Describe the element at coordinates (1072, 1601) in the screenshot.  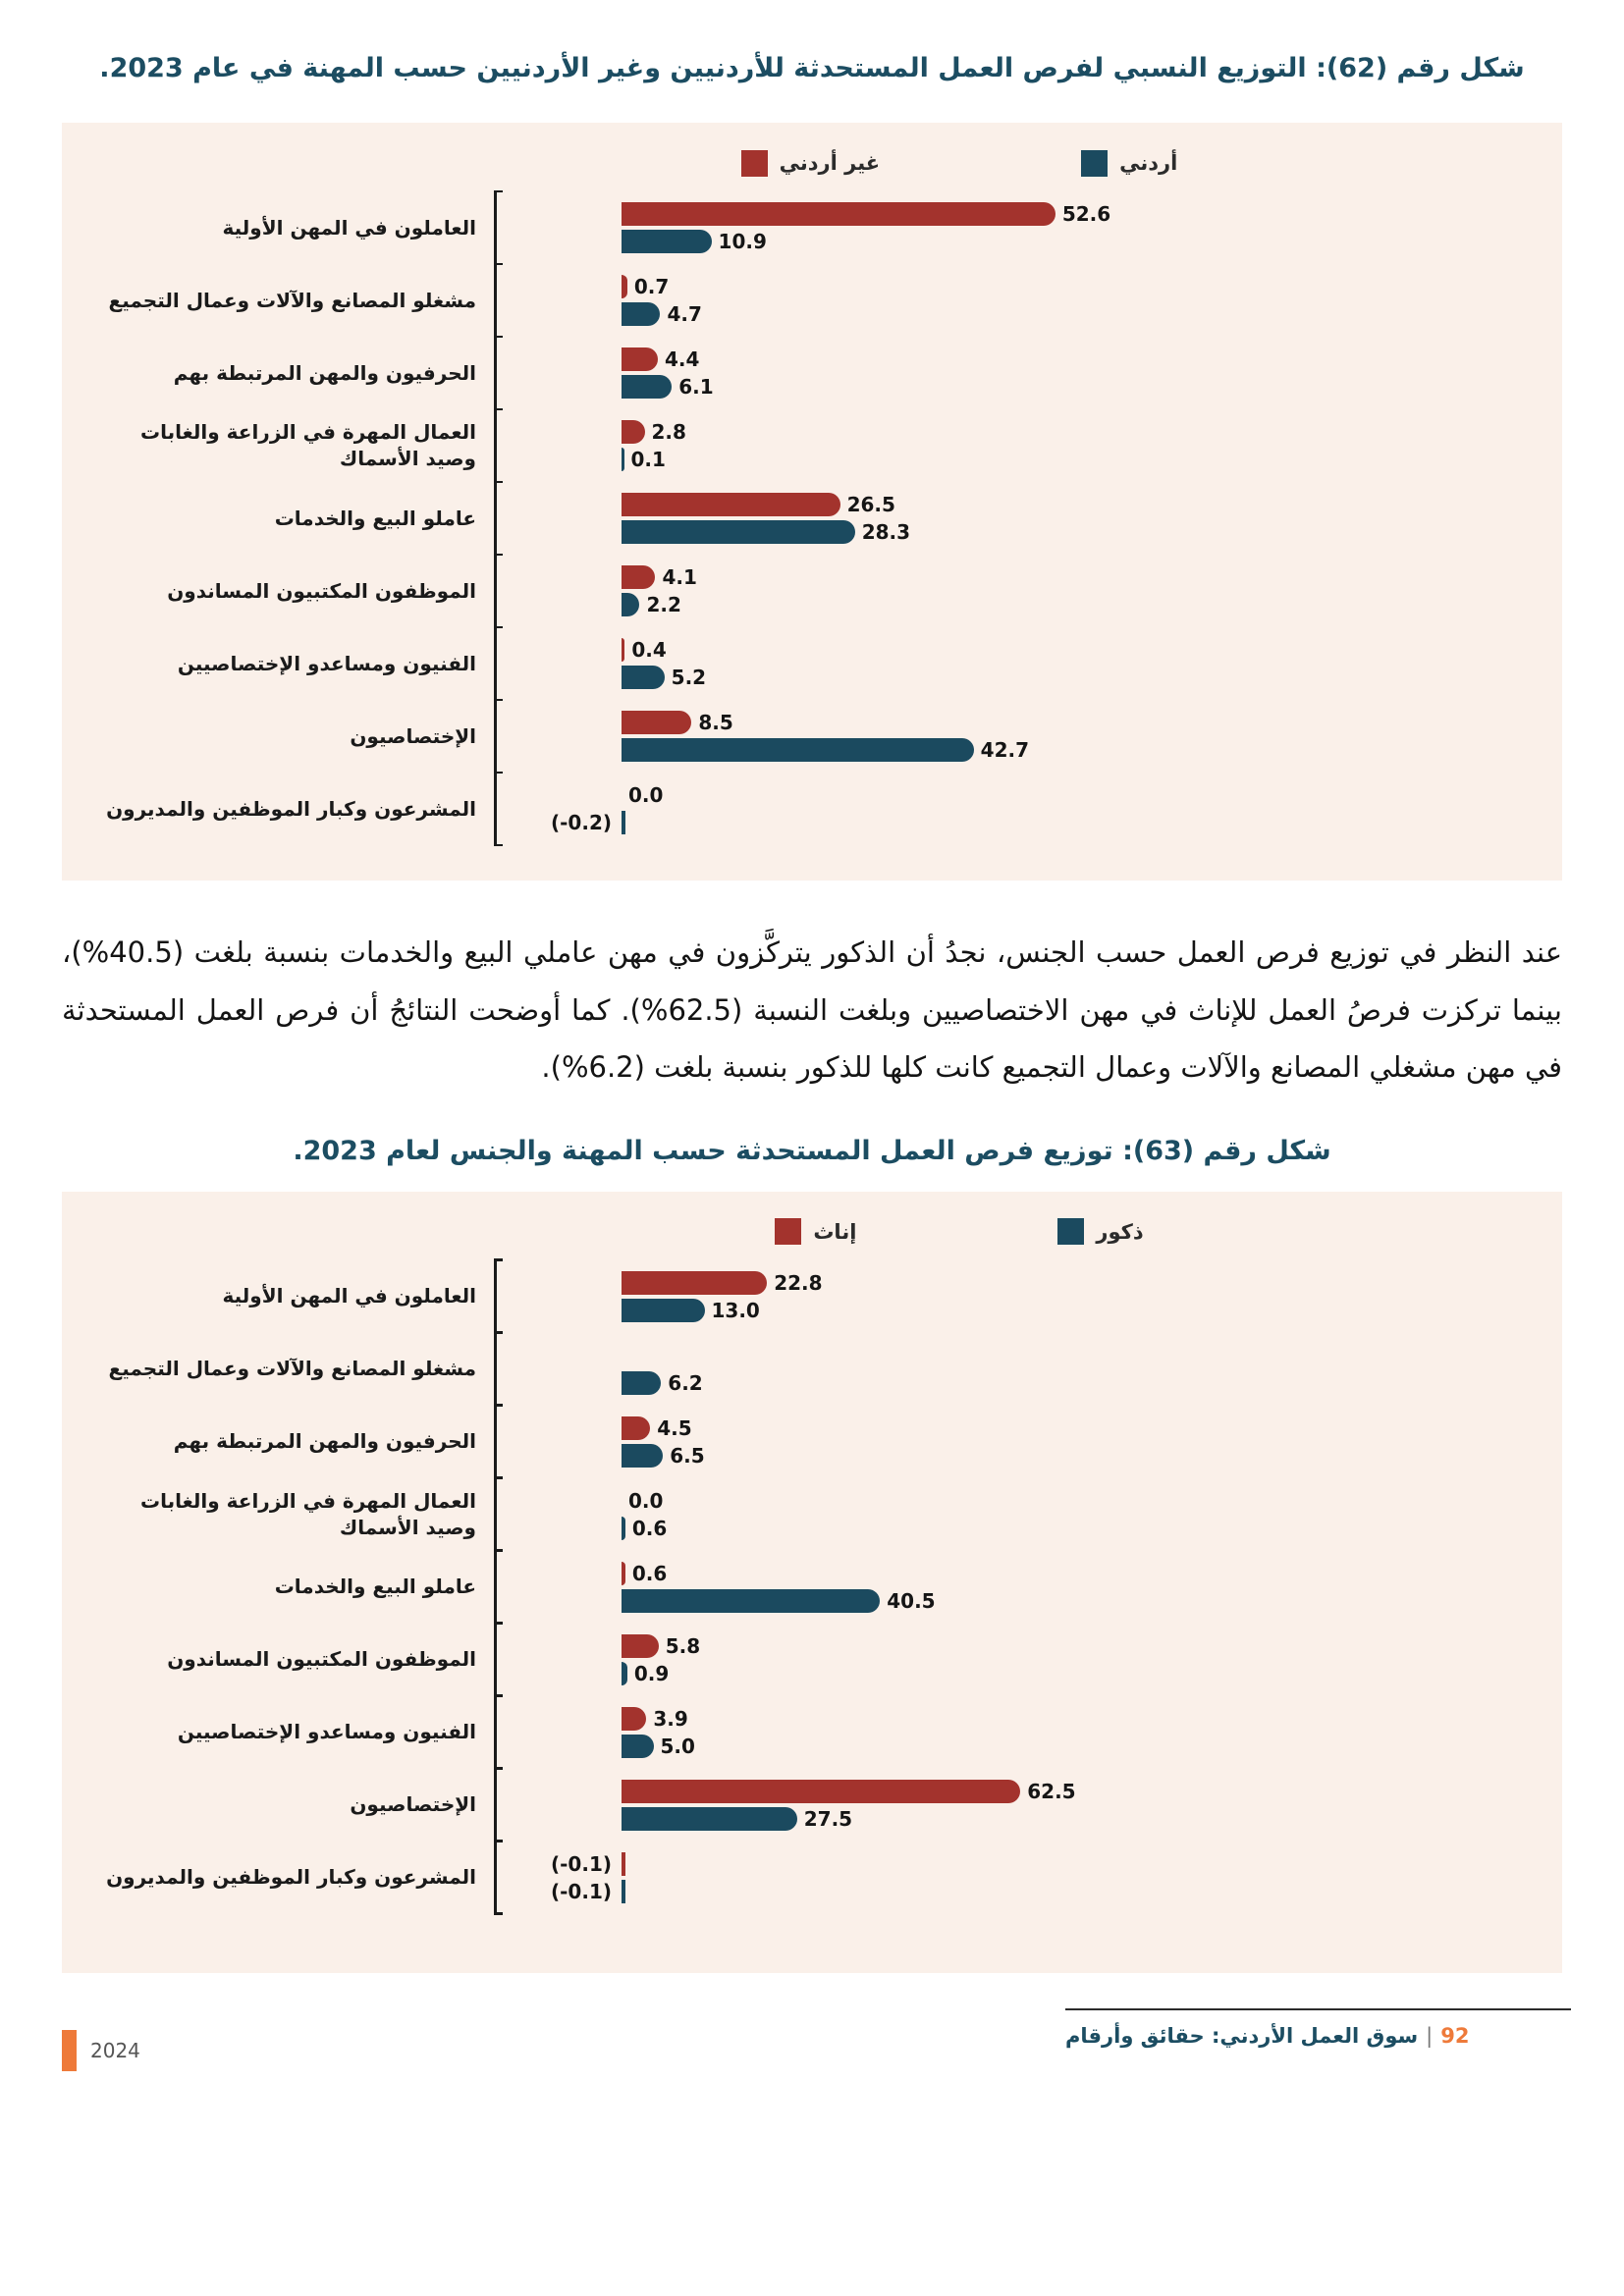
I see `bar-line: 40.5` at that location.